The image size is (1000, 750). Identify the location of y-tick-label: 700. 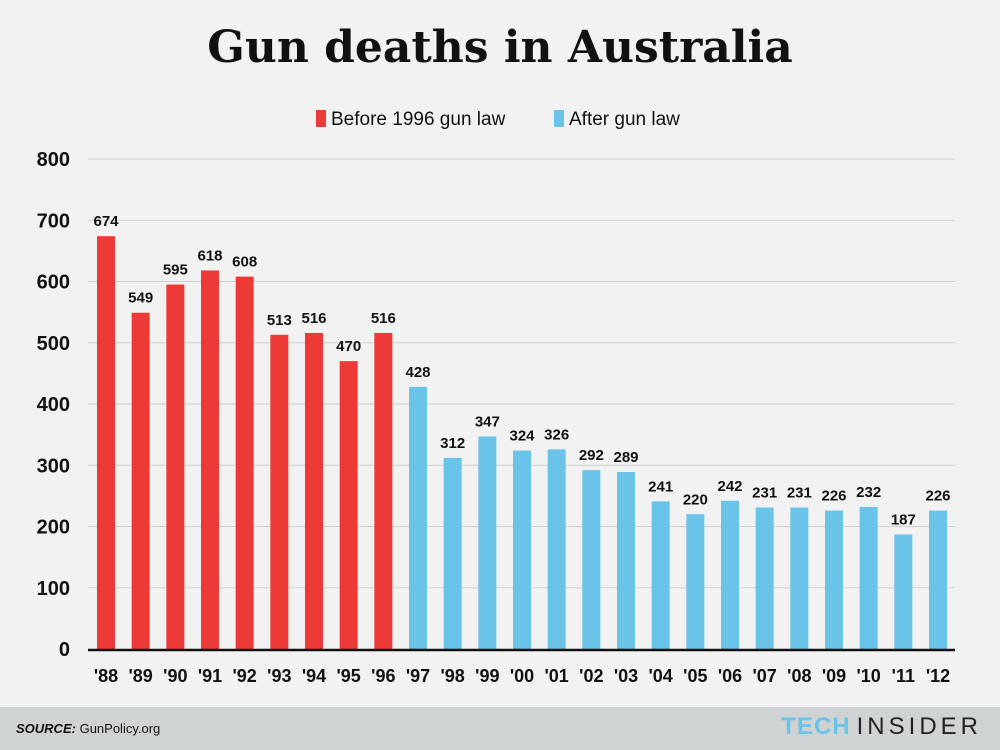
(53, 221).